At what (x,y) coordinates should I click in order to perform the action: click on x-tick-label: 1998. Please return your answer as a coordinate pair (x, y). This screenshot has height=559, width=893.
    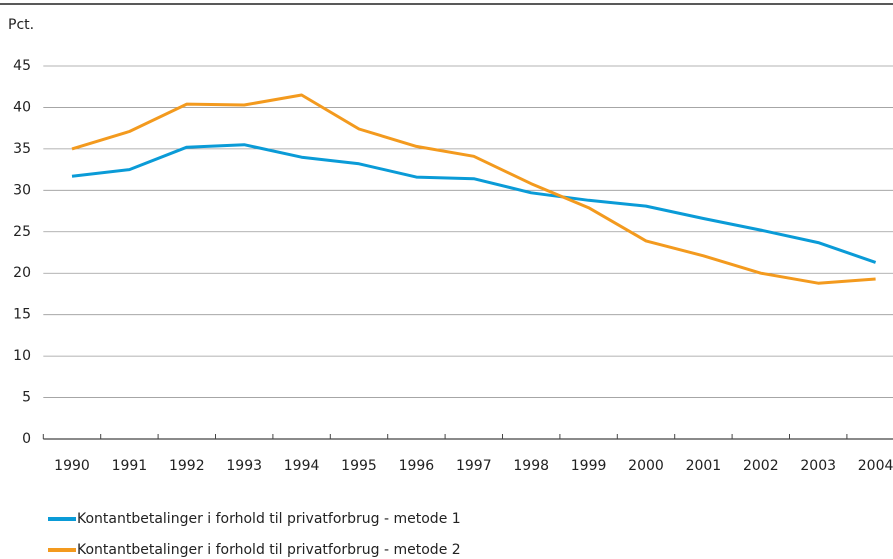
    Looking at the image, I should click on (531, 466).